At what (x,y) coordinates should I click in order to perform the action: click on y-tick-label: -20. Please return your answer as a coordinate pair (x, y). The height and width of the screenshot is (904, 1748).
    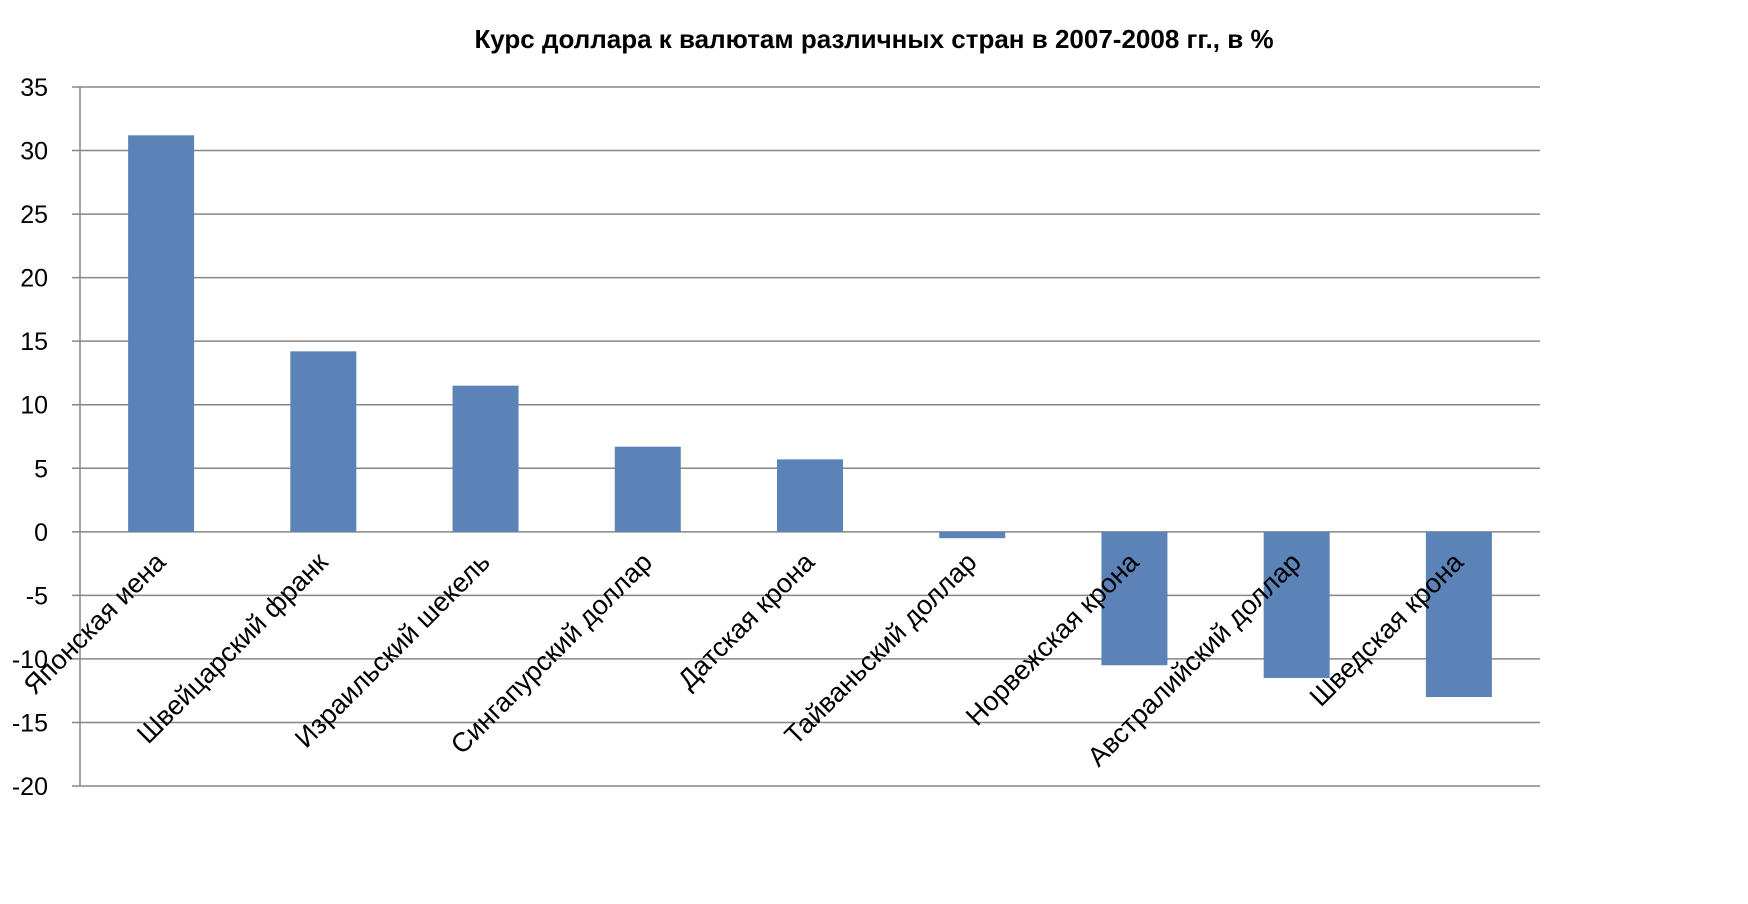
    Looking at the image, I should click on (30, 787).